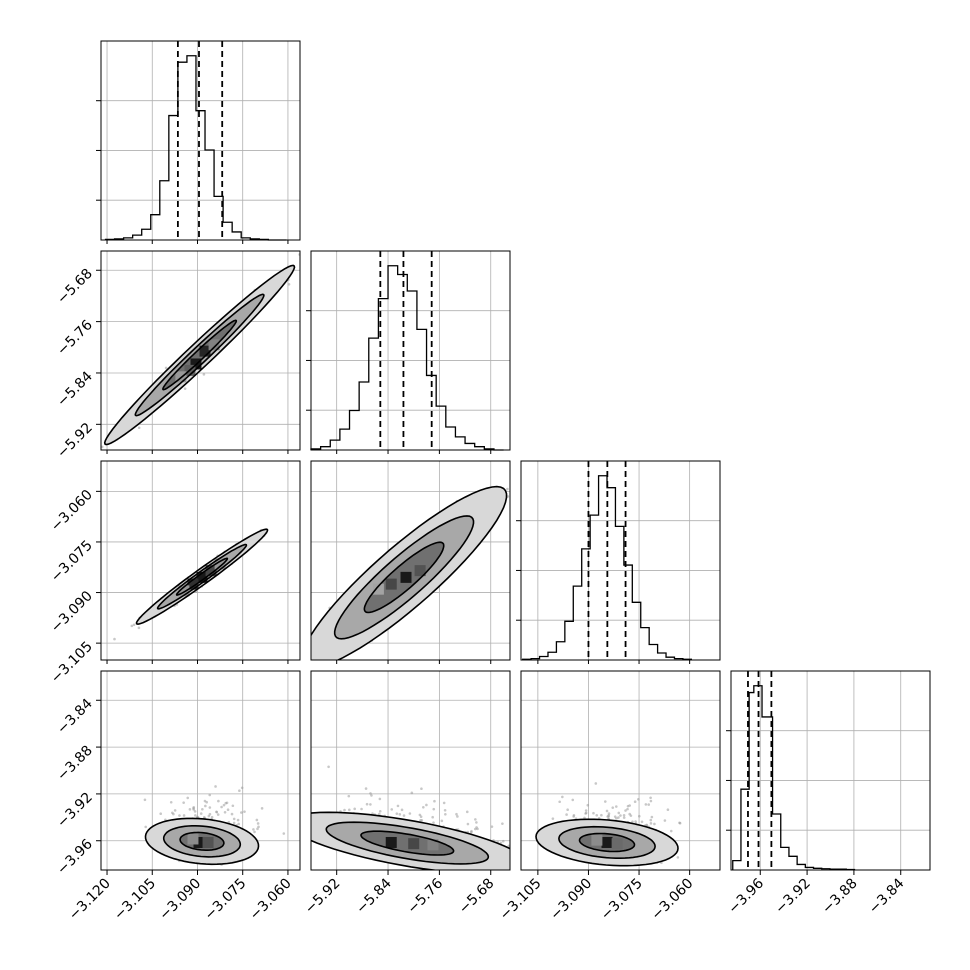 The width and height of the screenshot is (970, 970). Describe the element at coordinates (271, 900) in the screenshot. I see `x-tick-label: −3.060` at that location.